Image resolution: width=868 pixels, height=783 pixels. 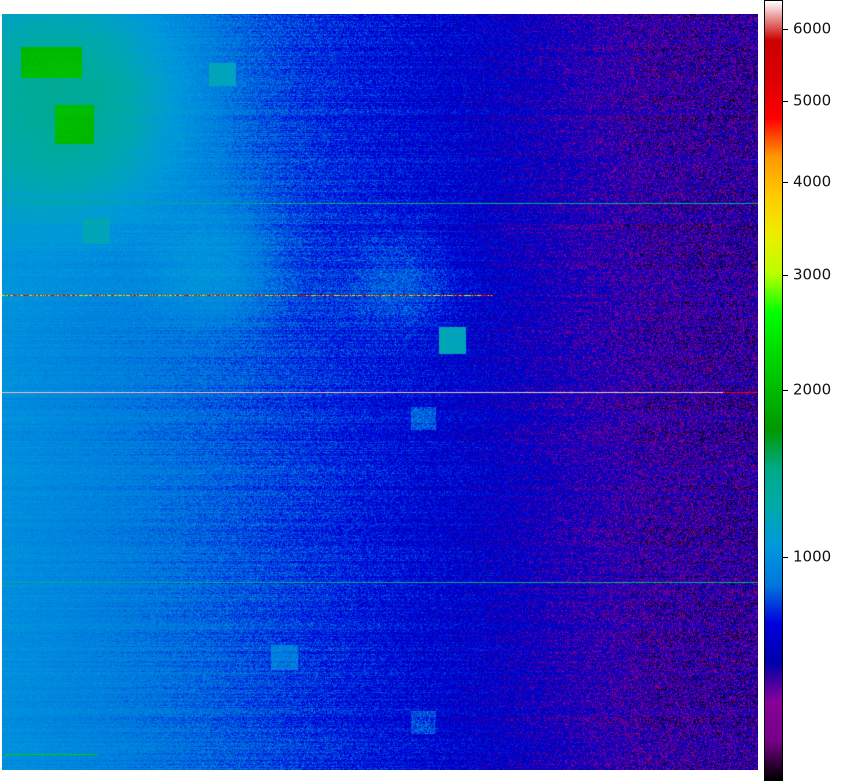 I want to click on colorbar-tick-label: 4000, so click(x=812, y=181).